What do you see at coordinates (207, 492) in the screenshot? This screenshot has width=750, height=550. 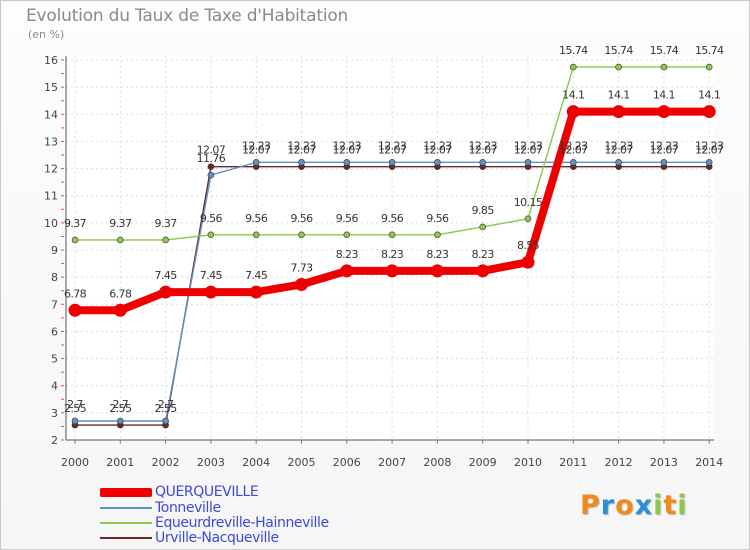 I see `legend-label-querqueville: QUERQUEVILLE` at bounding box center [207, 492].